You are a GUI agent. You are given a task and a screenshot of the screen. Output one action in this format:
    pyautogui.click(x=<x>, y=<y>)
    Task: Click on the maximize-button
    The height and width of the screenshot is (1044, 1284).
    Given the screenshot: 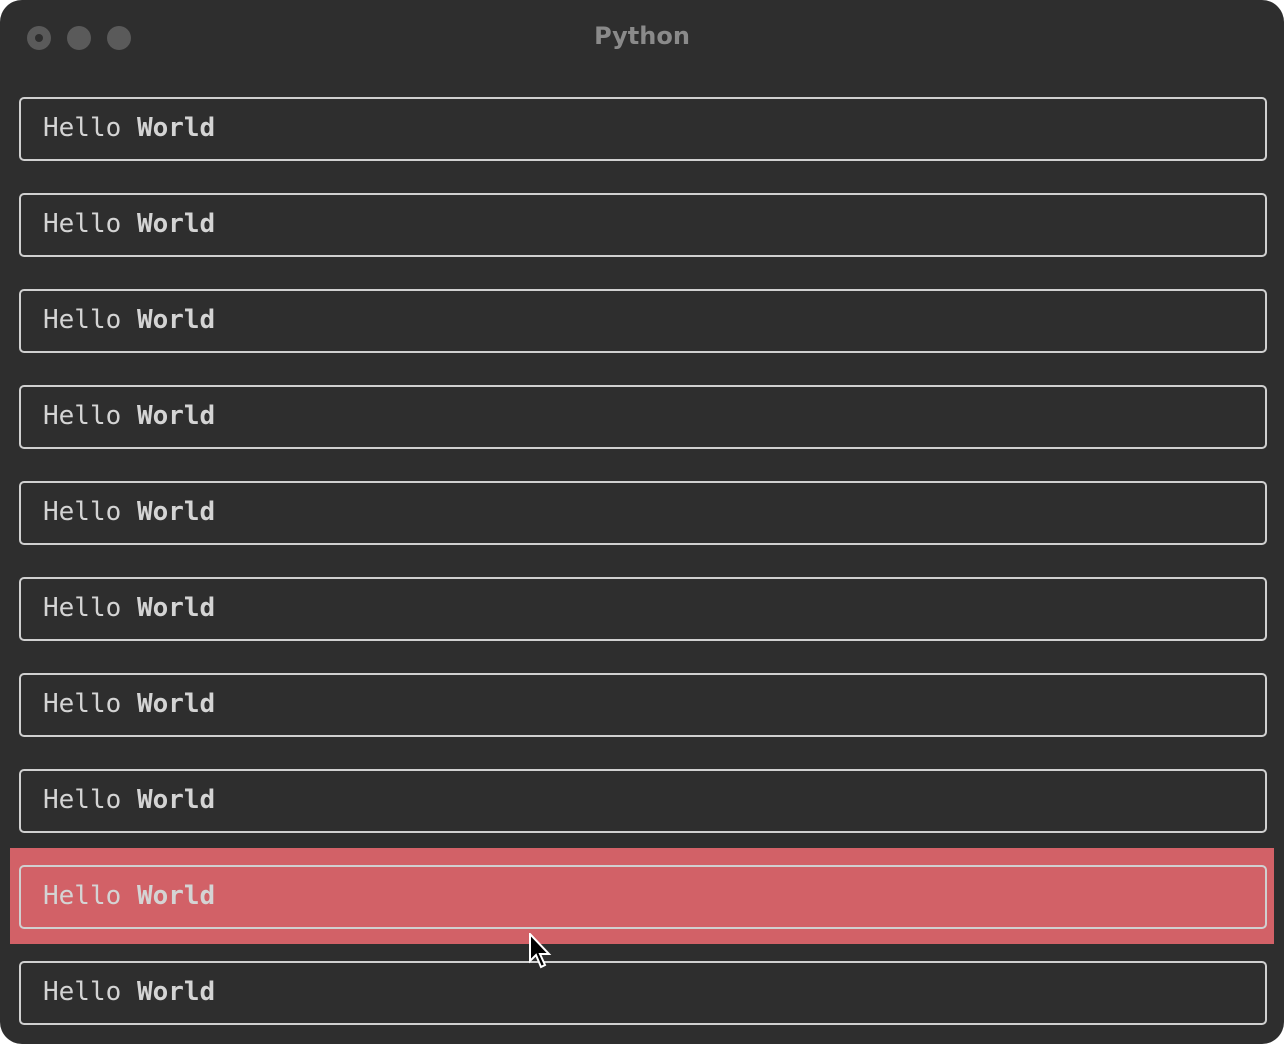 What is the action you would take?
    pyautogui.click(x=119, y=38)
    